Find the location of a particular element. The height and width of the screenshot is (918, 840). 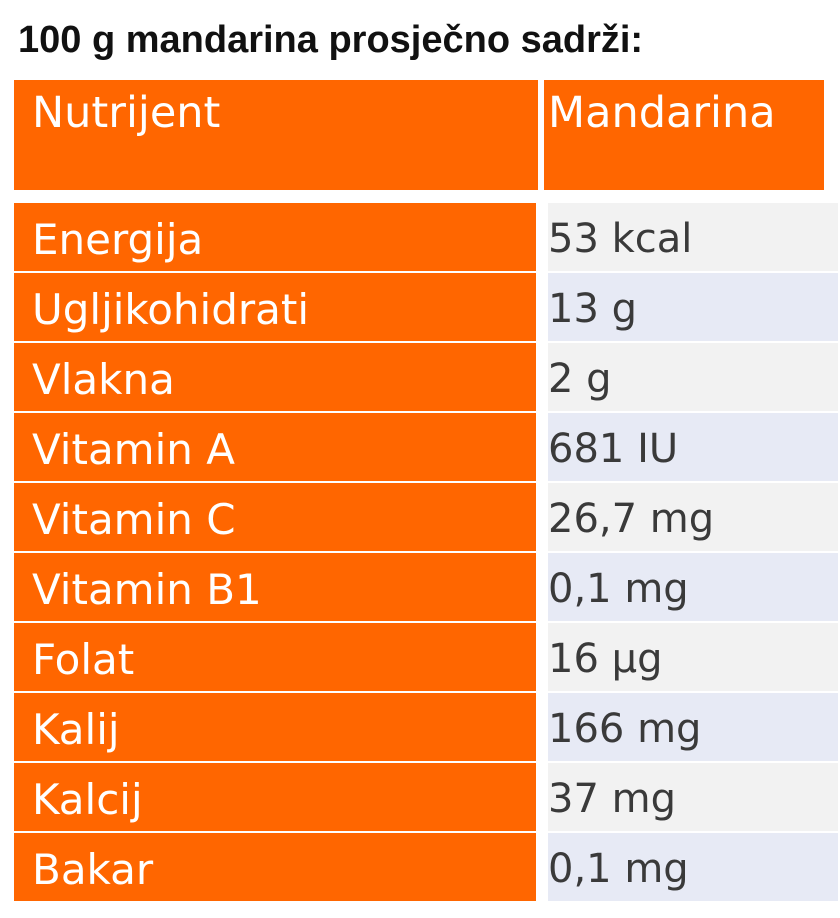

table-row: Kalij 166 mg is located at coordinates (426, 727).